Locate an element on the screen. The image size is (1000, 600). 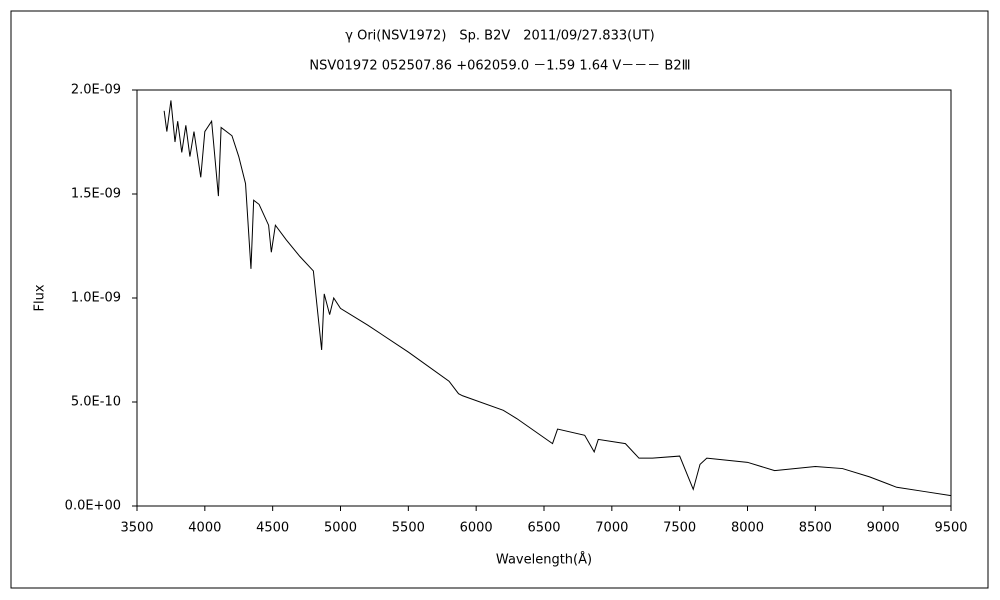
x-tick-label: 8000 is located at coordinates (747, 528).